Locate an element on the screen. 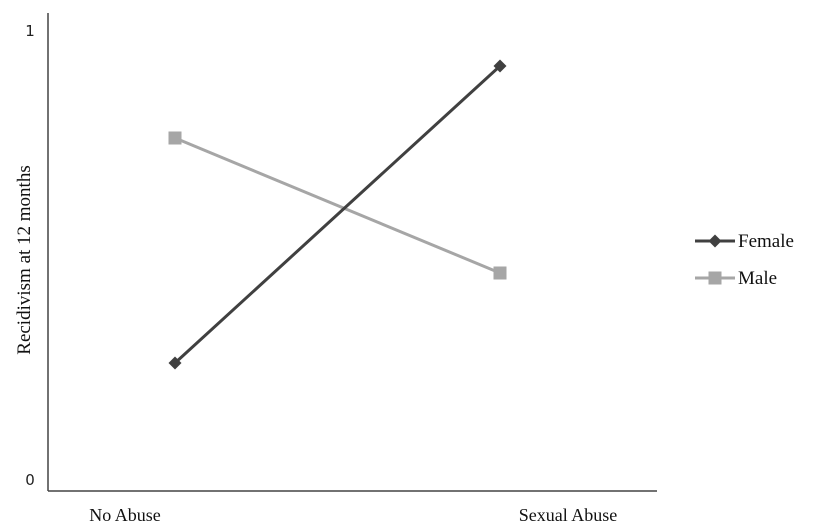 The width and height of the screenshot is (814, 531). legend-marker-female is located at coordinates (715, 241).